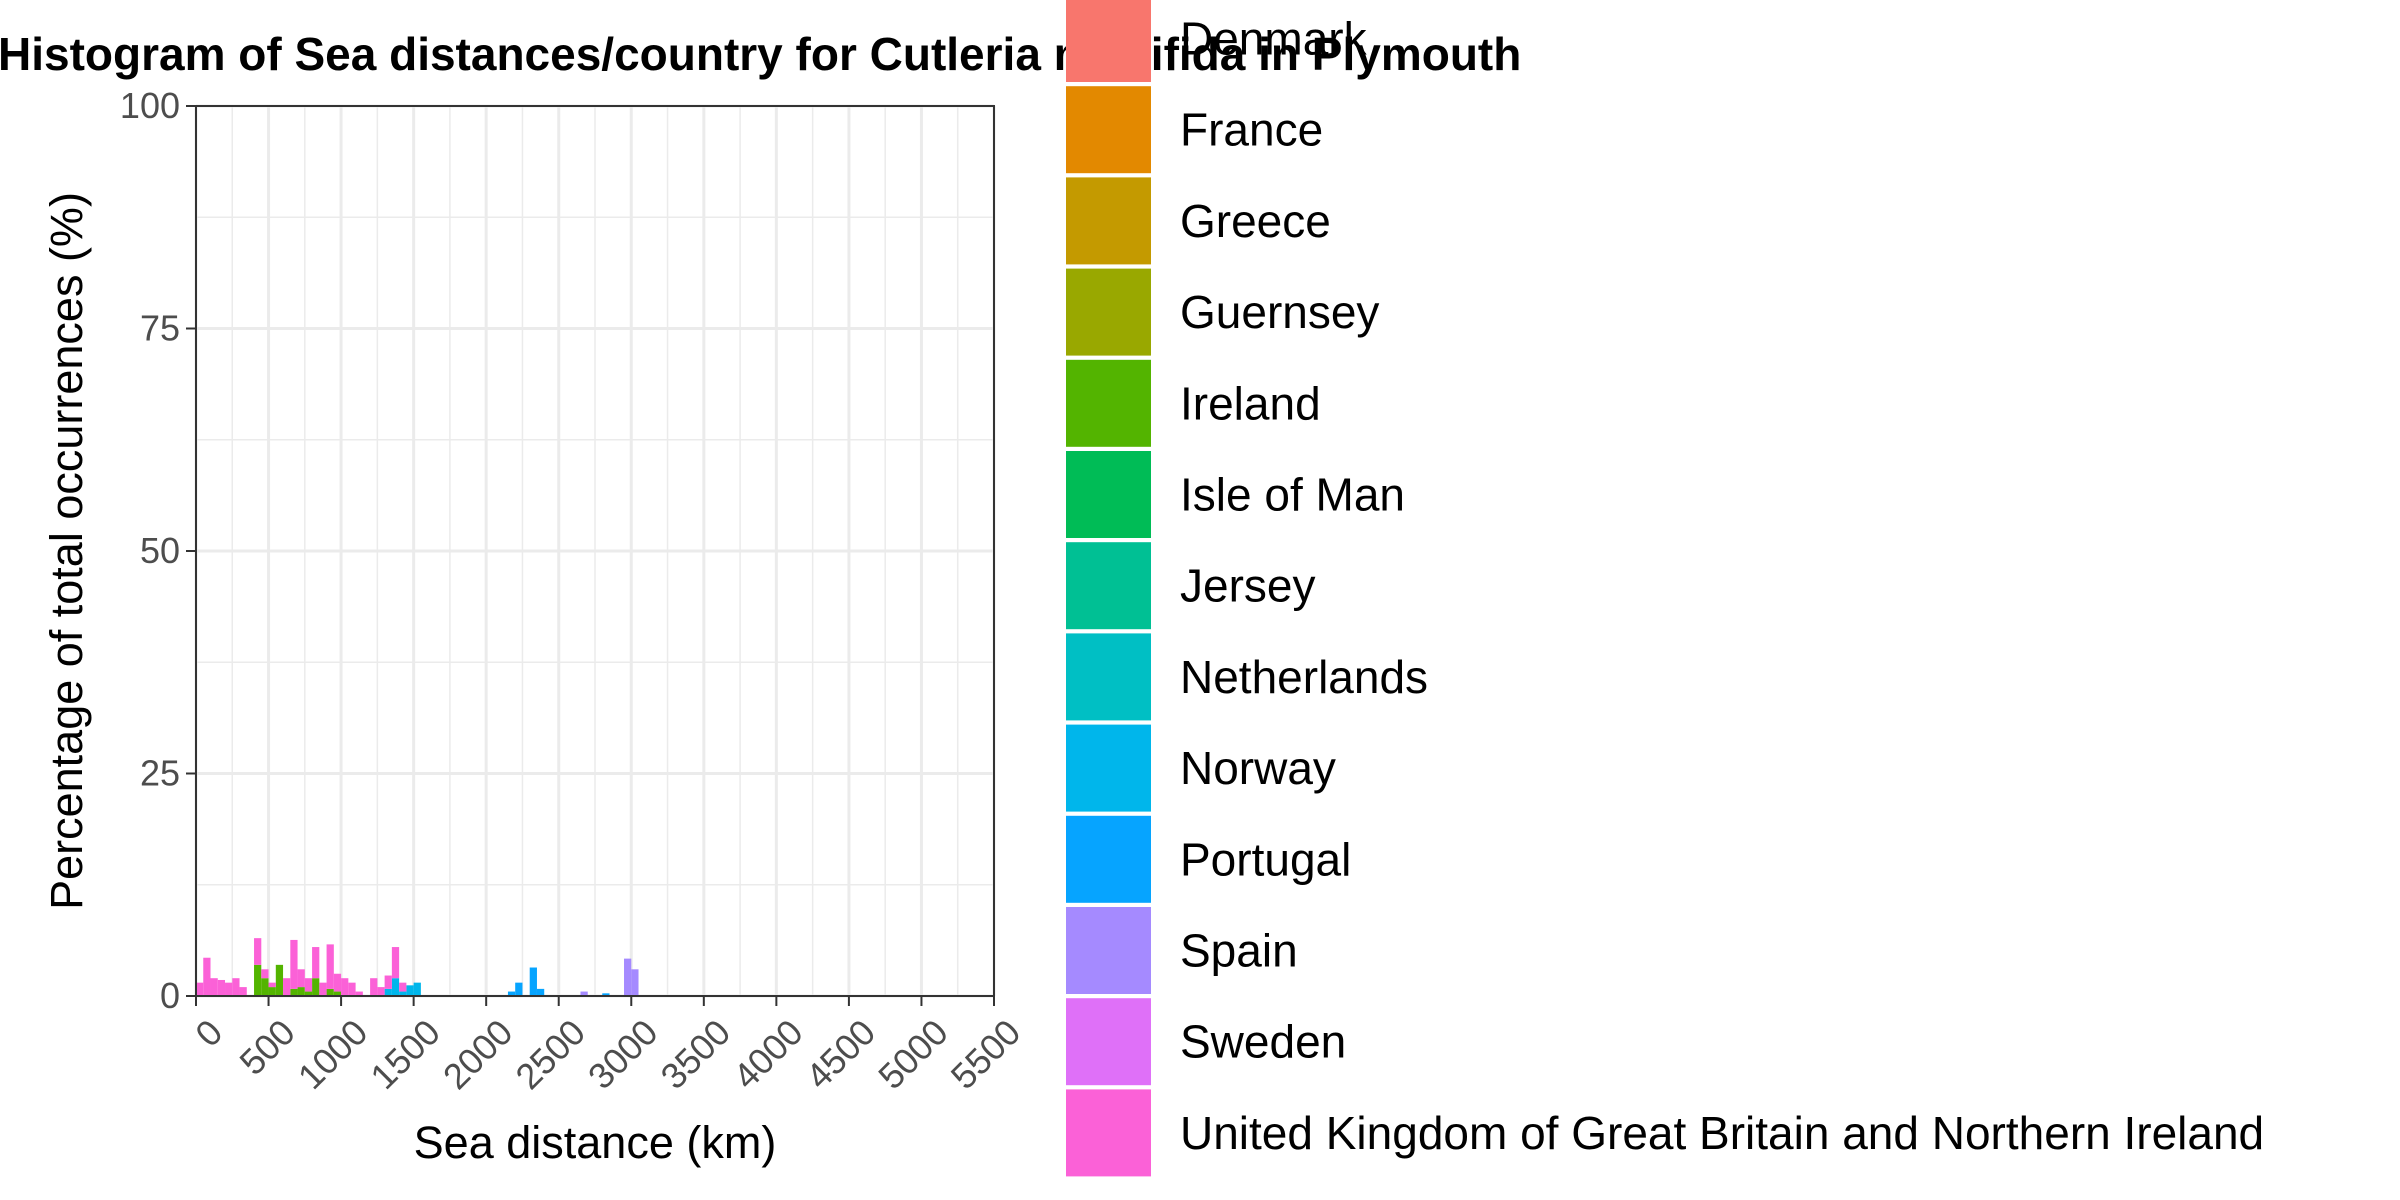 The height and width of the screenshot is (1200, 2400). I want to click on x-tick-label: 2000, so click(478, 1054).